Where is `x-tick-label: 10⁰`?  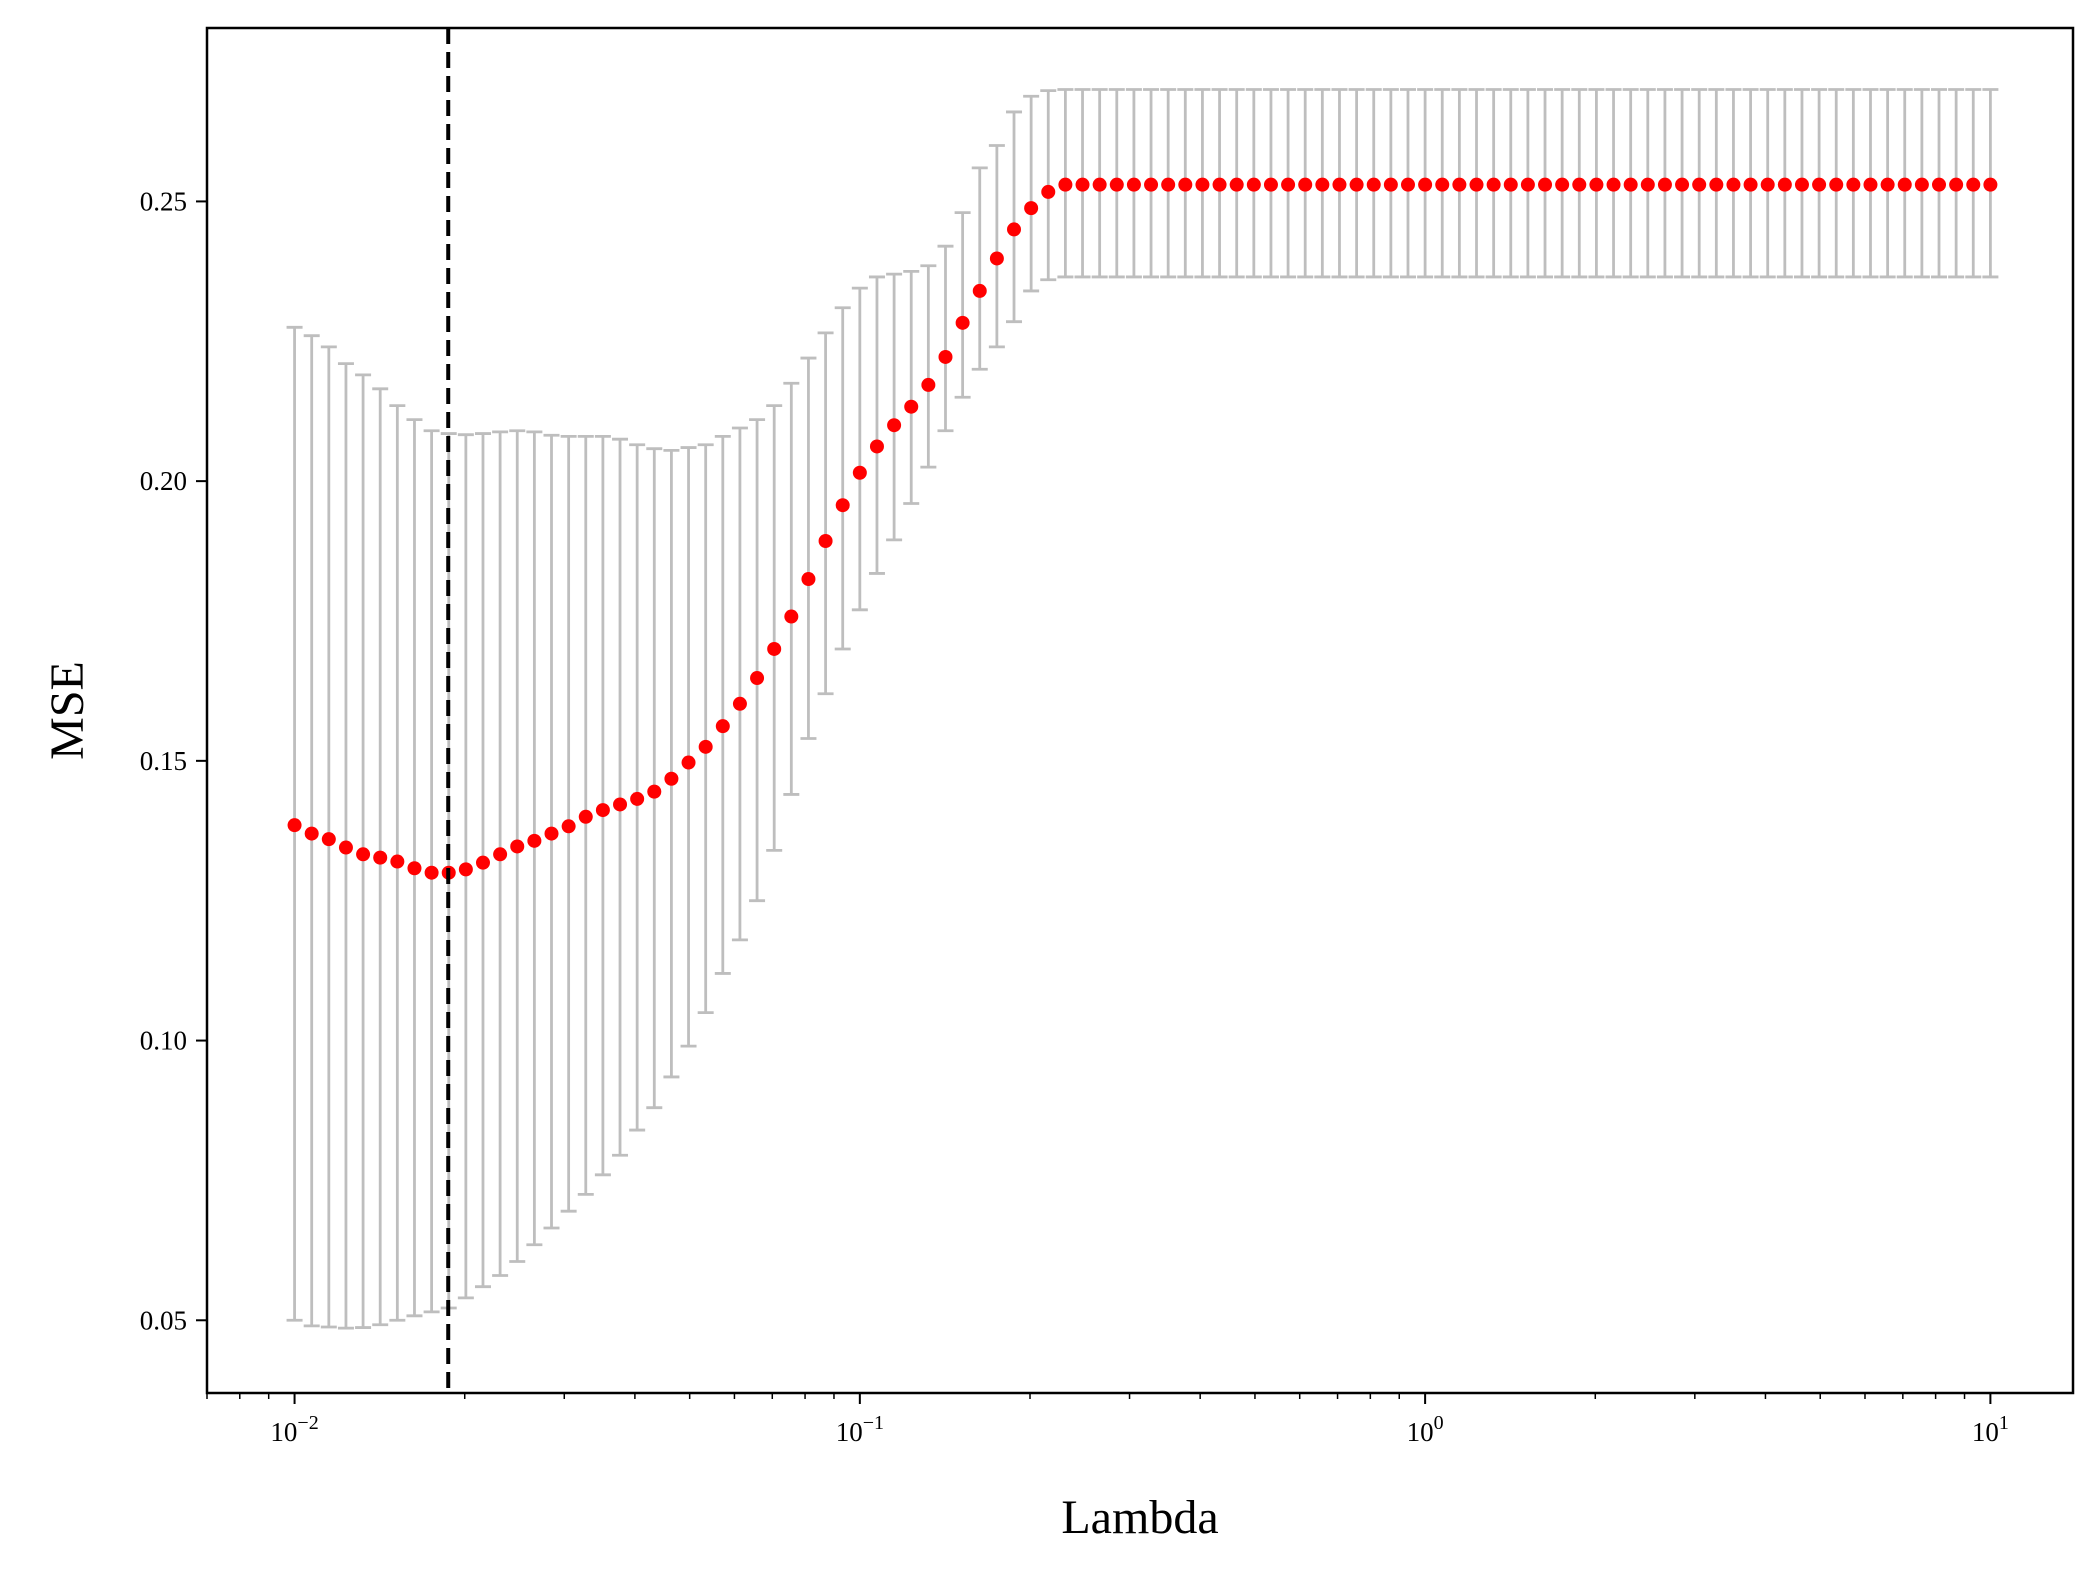
x-tick-label: 10⁰ is located at coordinates (1425, 1429).